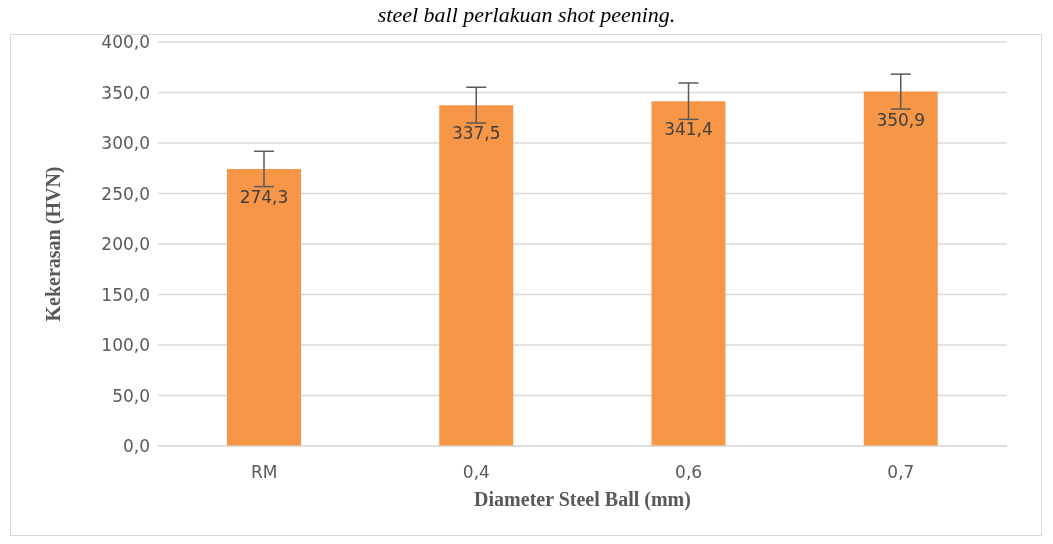  Describe the element at coordinates (131, 395) in the screenshot. I see `y-tick-label: 50,0` at that location.